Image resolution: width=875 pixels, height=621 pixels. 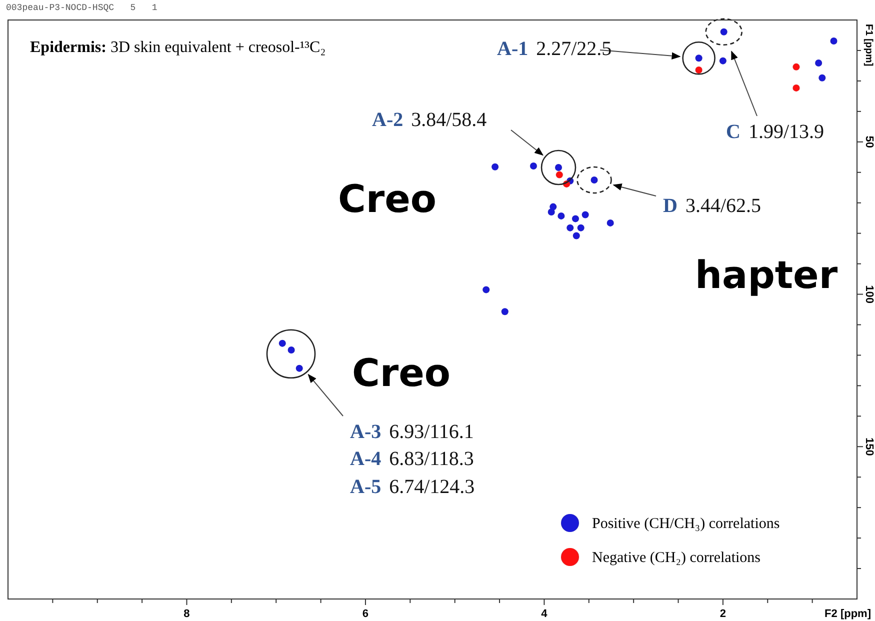 What do you see at coordinates (848, 614) in the screenshot?
I see `x-axis-title: F2 [ppm]` at bounding box center [848, 614].